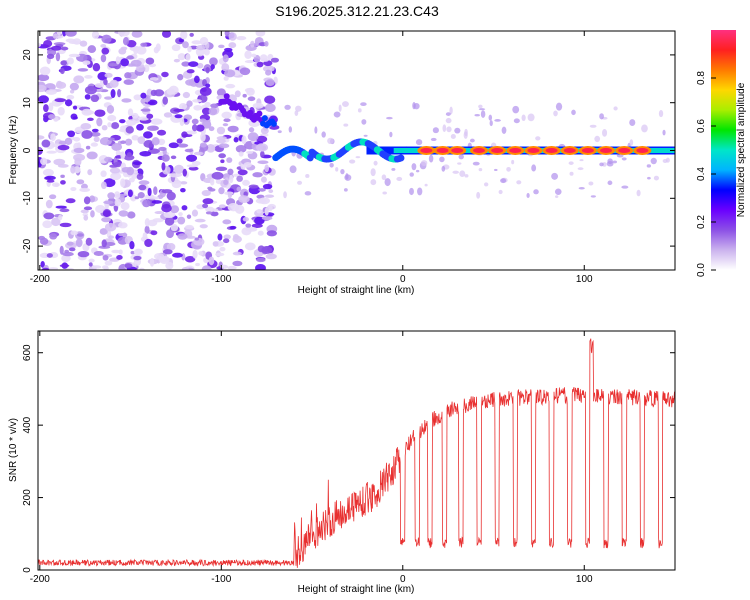  I want to click on snr-xtick-label: -200, so click(40, 579).